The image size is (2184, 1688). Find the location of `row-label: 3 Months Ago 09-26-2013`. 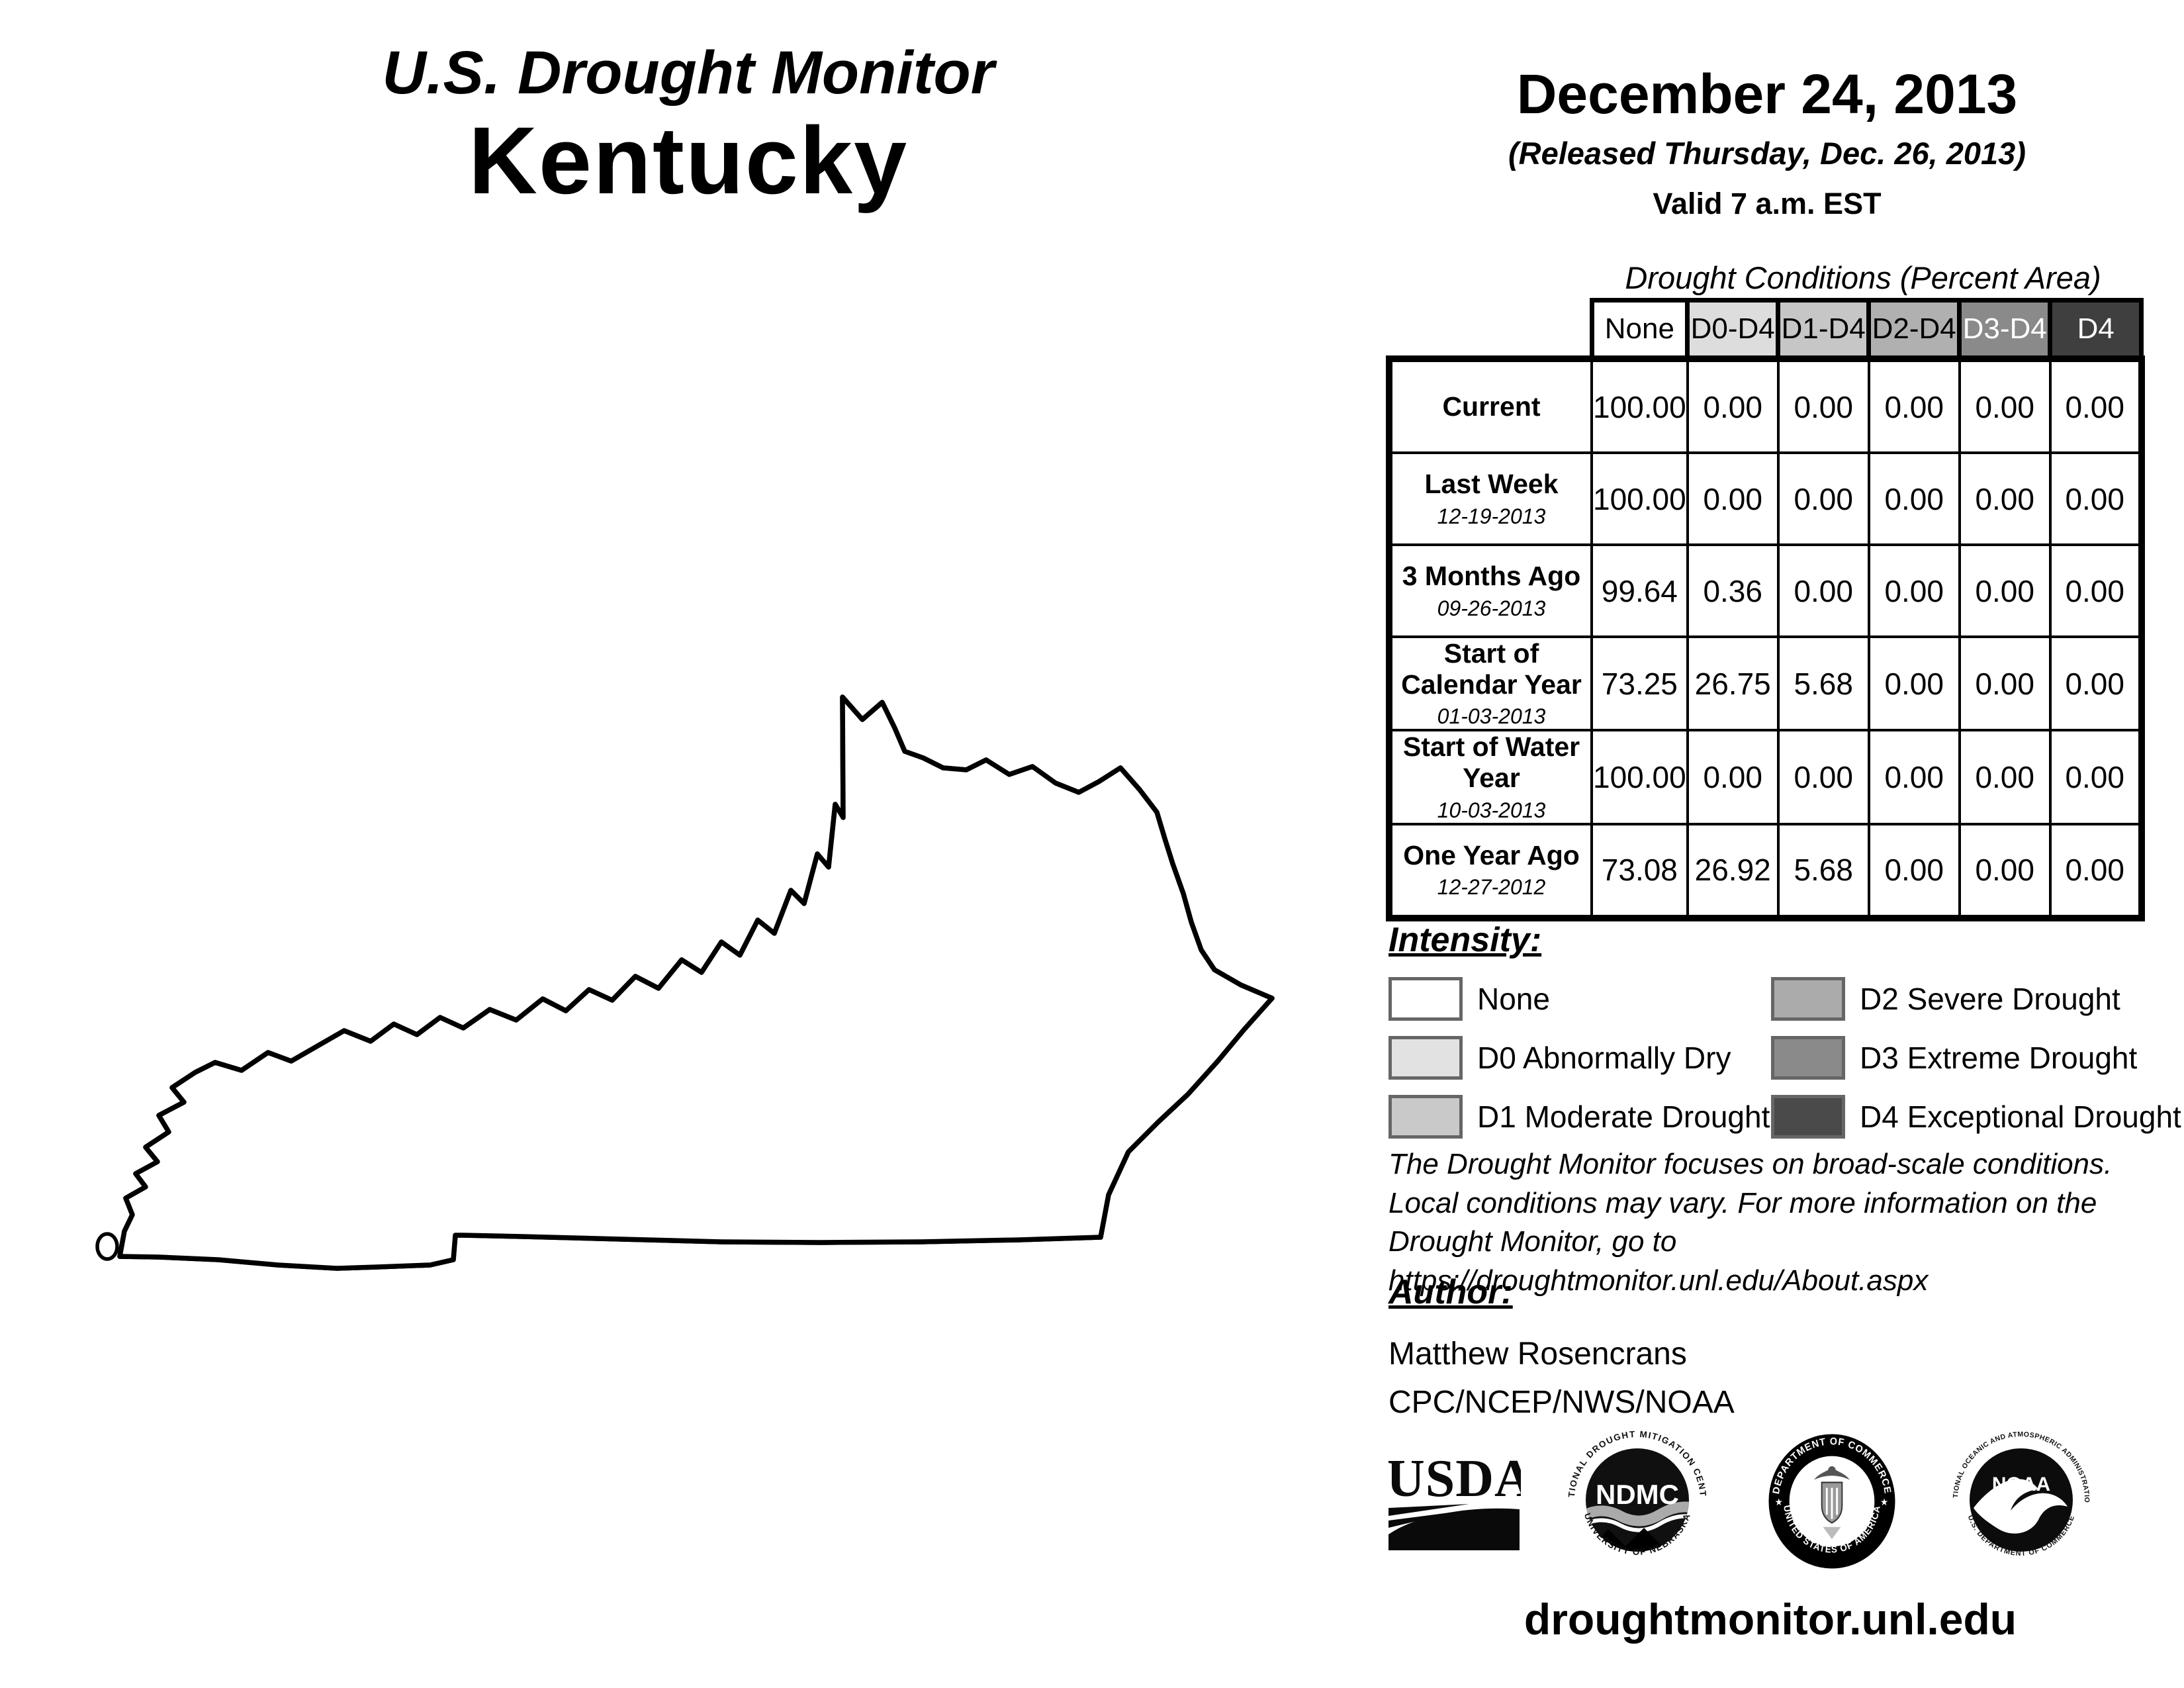

row-label: 3 Months Ago 09-26-2013 is located at coordinates (1490, 590).